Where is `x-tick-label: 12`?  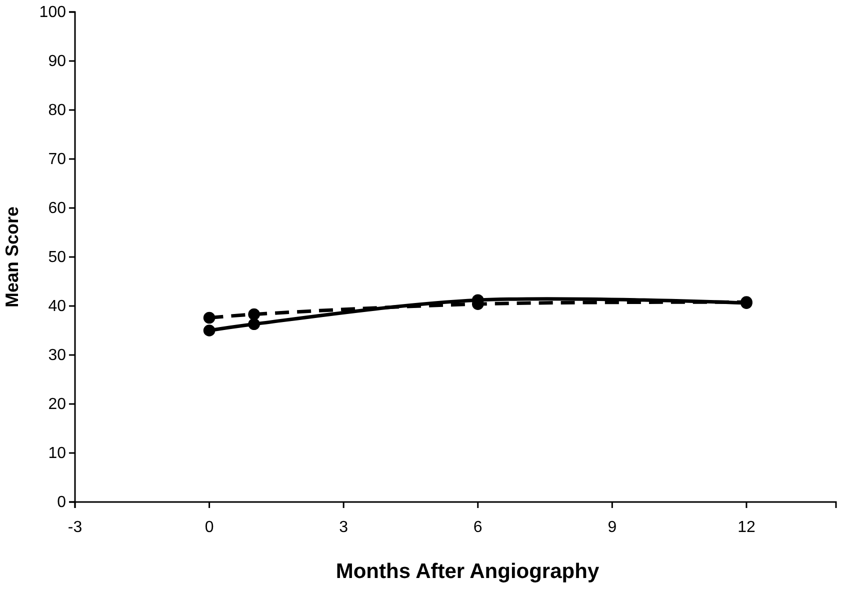 x-tick-label: 12 is located at coordinates (747, 527).